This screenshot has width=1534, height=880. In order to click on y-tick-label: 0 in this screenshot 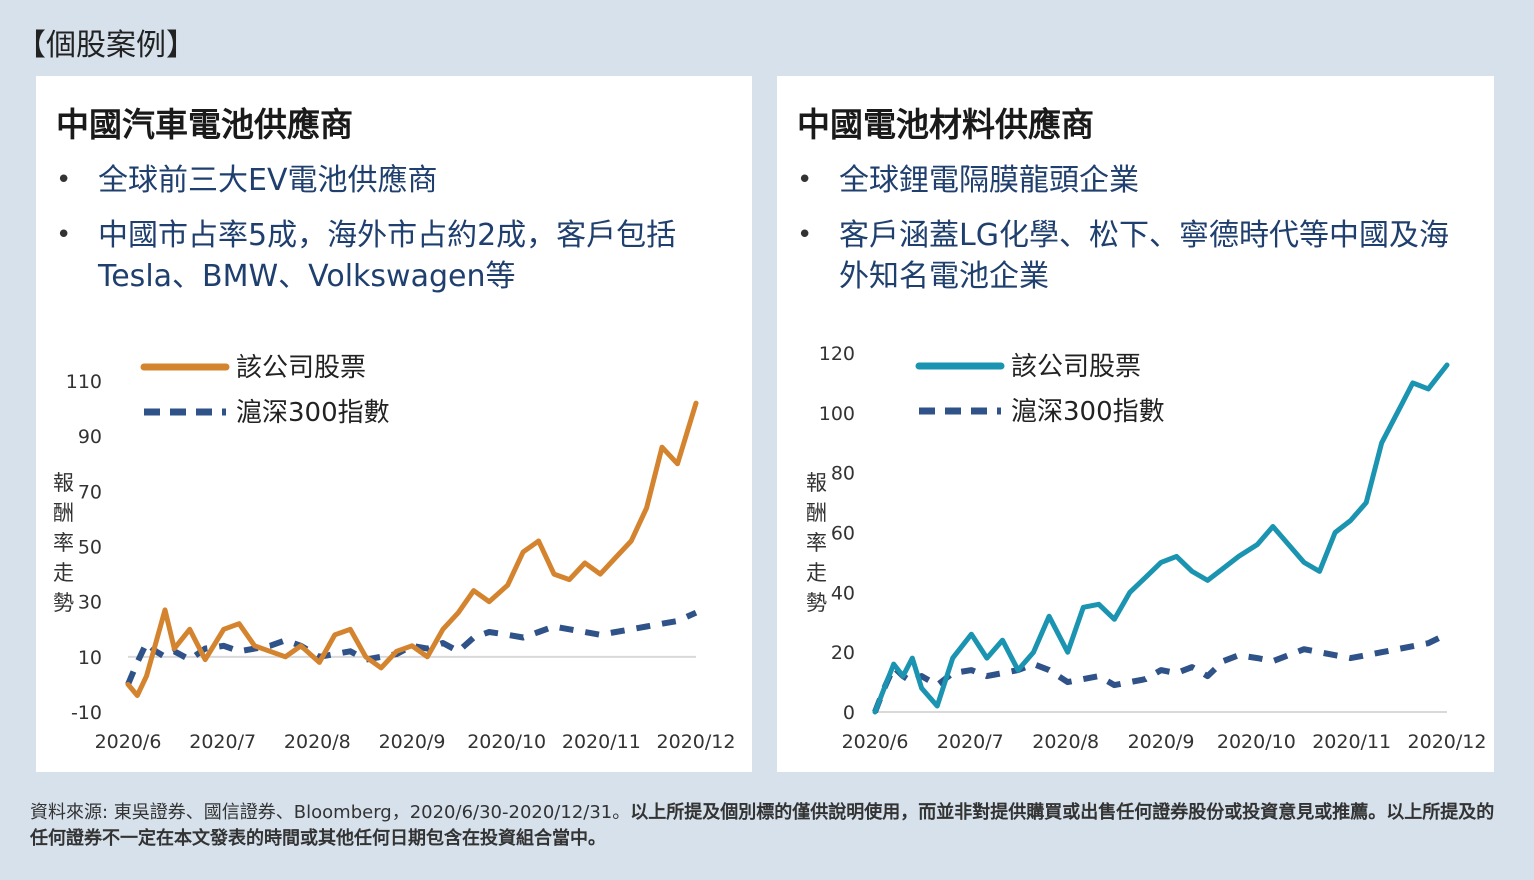, I will do `click(849, 713)`.